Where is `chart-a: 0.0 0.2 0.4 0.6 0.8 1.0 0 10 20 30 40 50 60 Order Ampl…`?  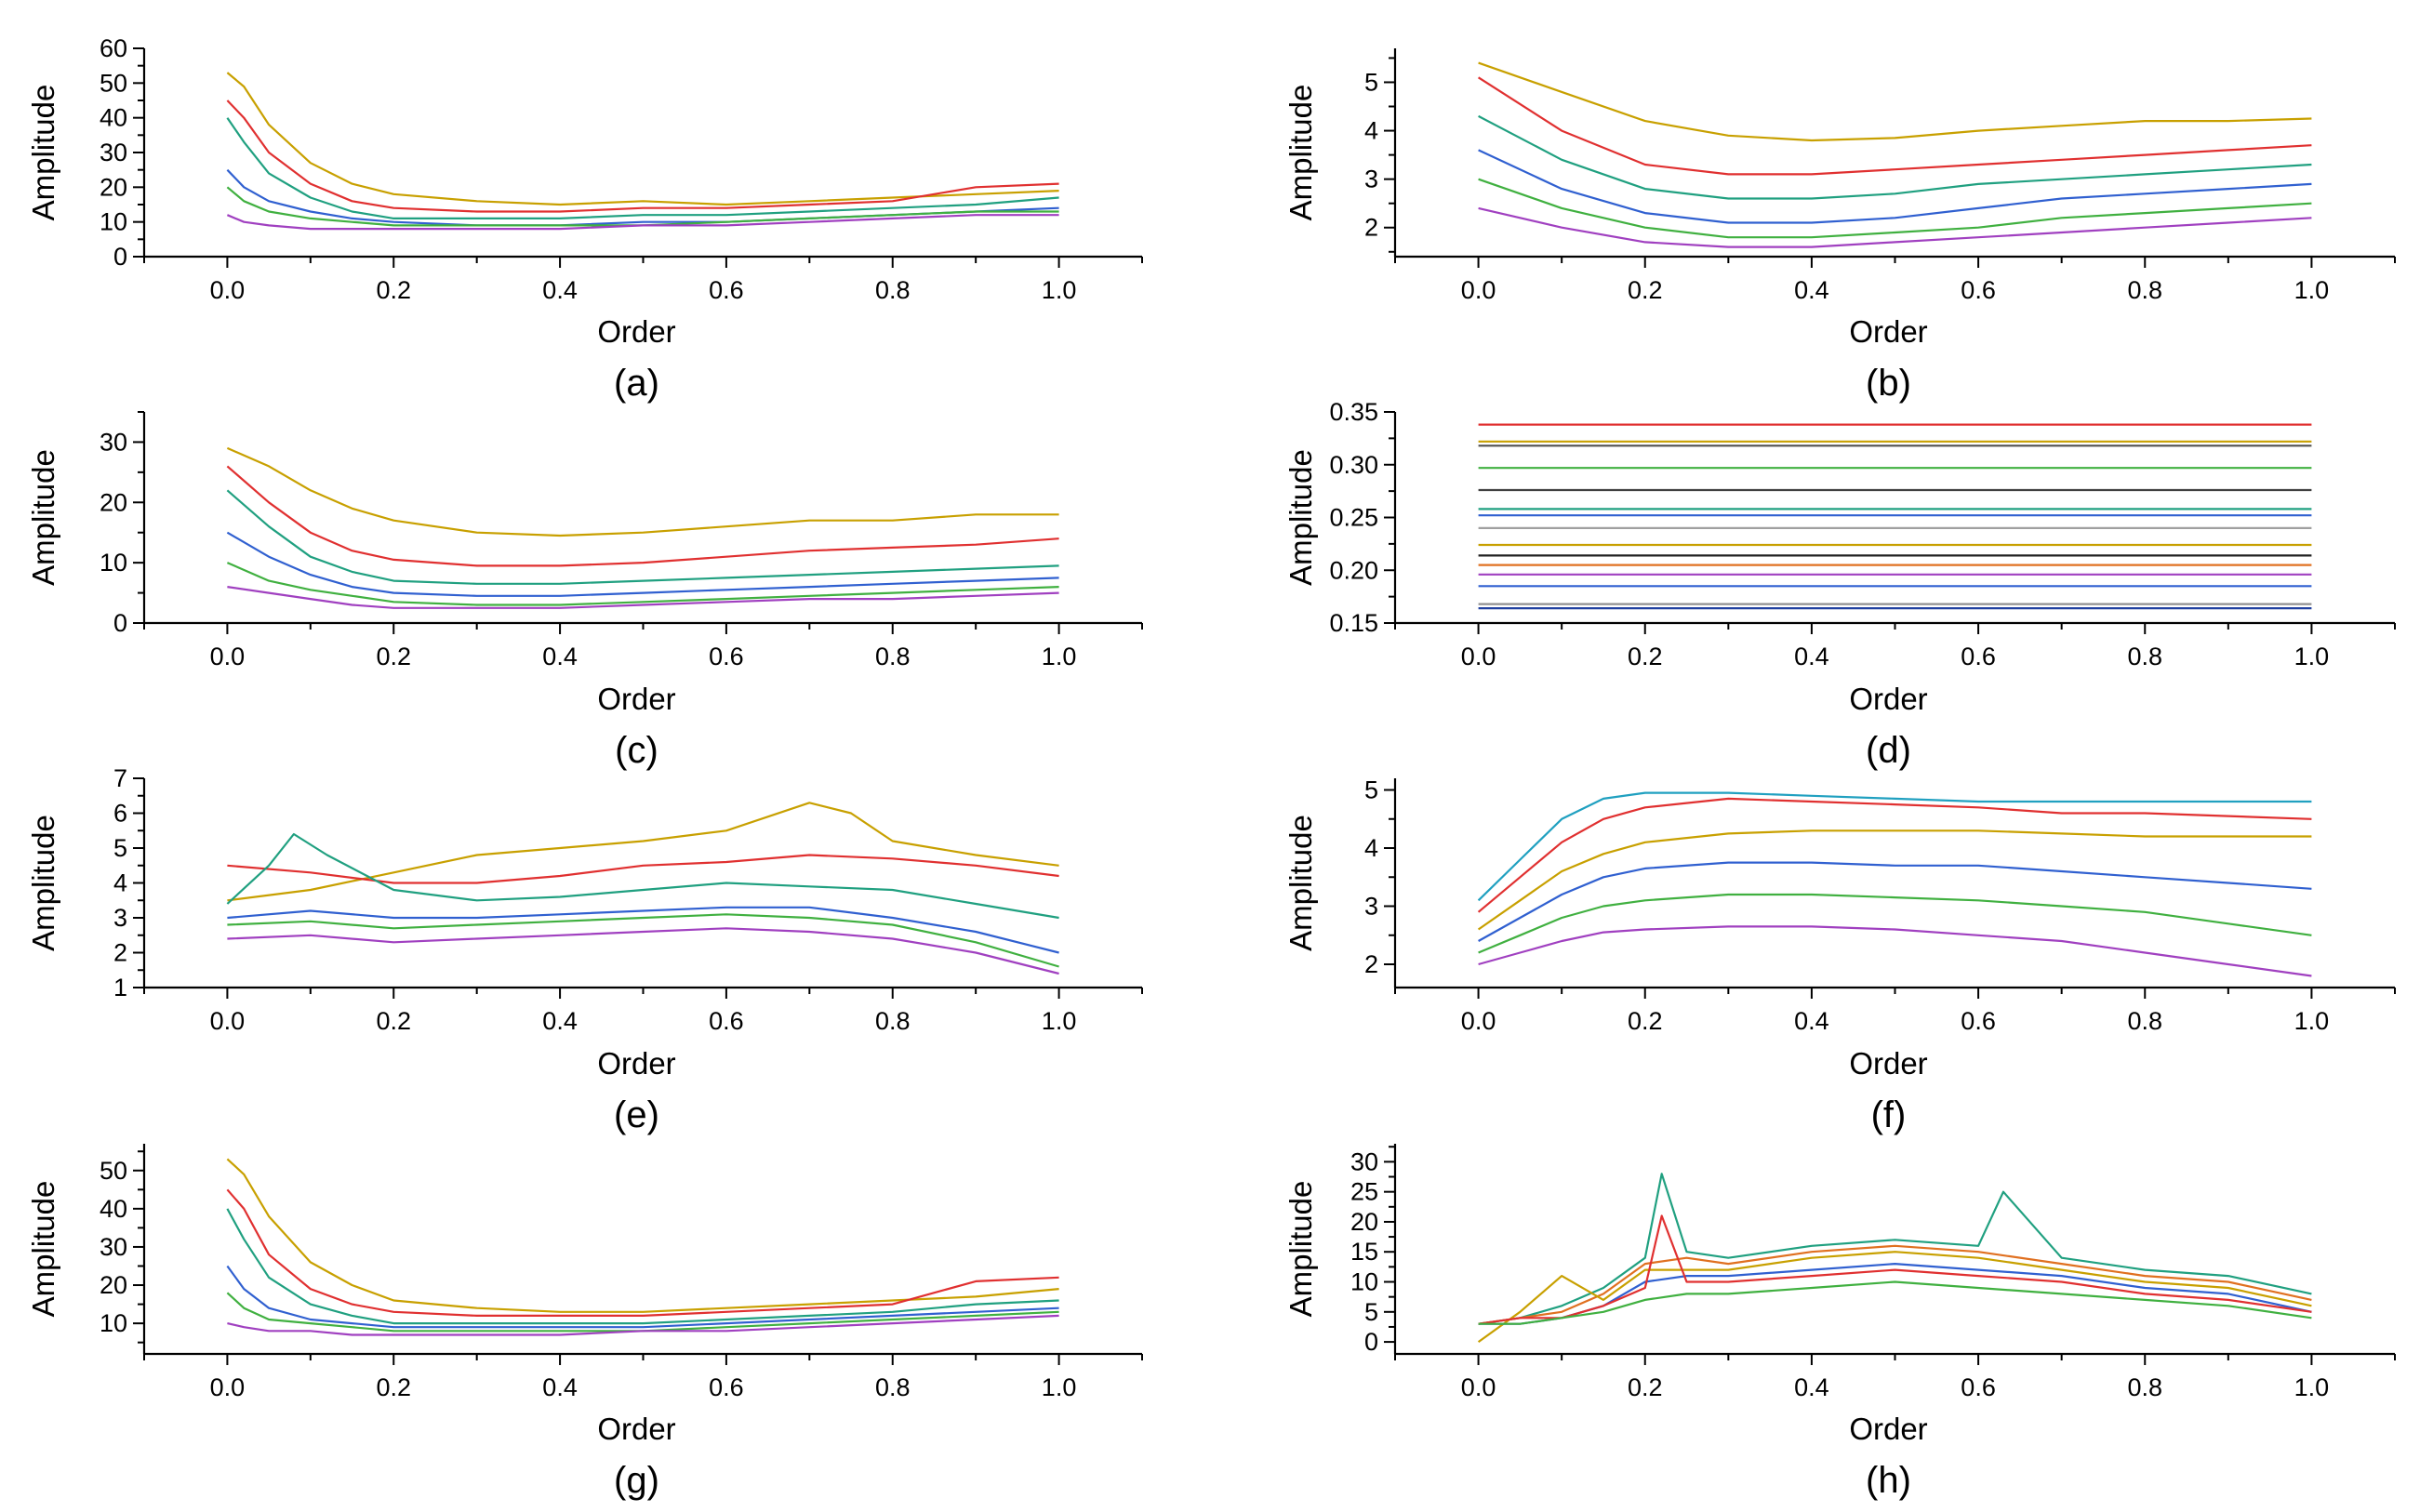 chart-a: 0.0 0.2 0.4 0.6 0.8 1.0 0 10 20 30 40 50 60 Order Ampl… is located at coordinates (584, 219).